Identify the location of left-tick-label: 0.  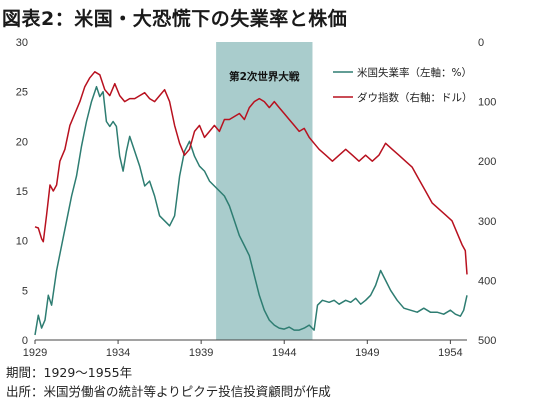
(25, 341).